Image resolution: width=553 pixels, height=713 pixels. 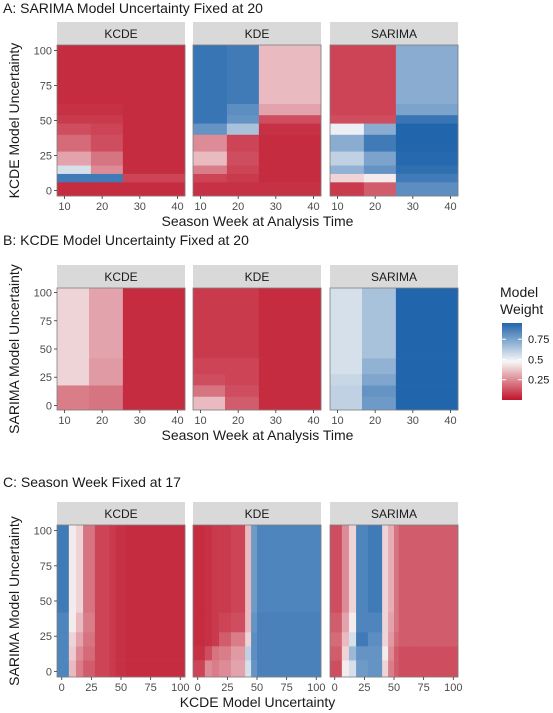 I want to click on strip-label: KDE, so click(x=257, y=277).